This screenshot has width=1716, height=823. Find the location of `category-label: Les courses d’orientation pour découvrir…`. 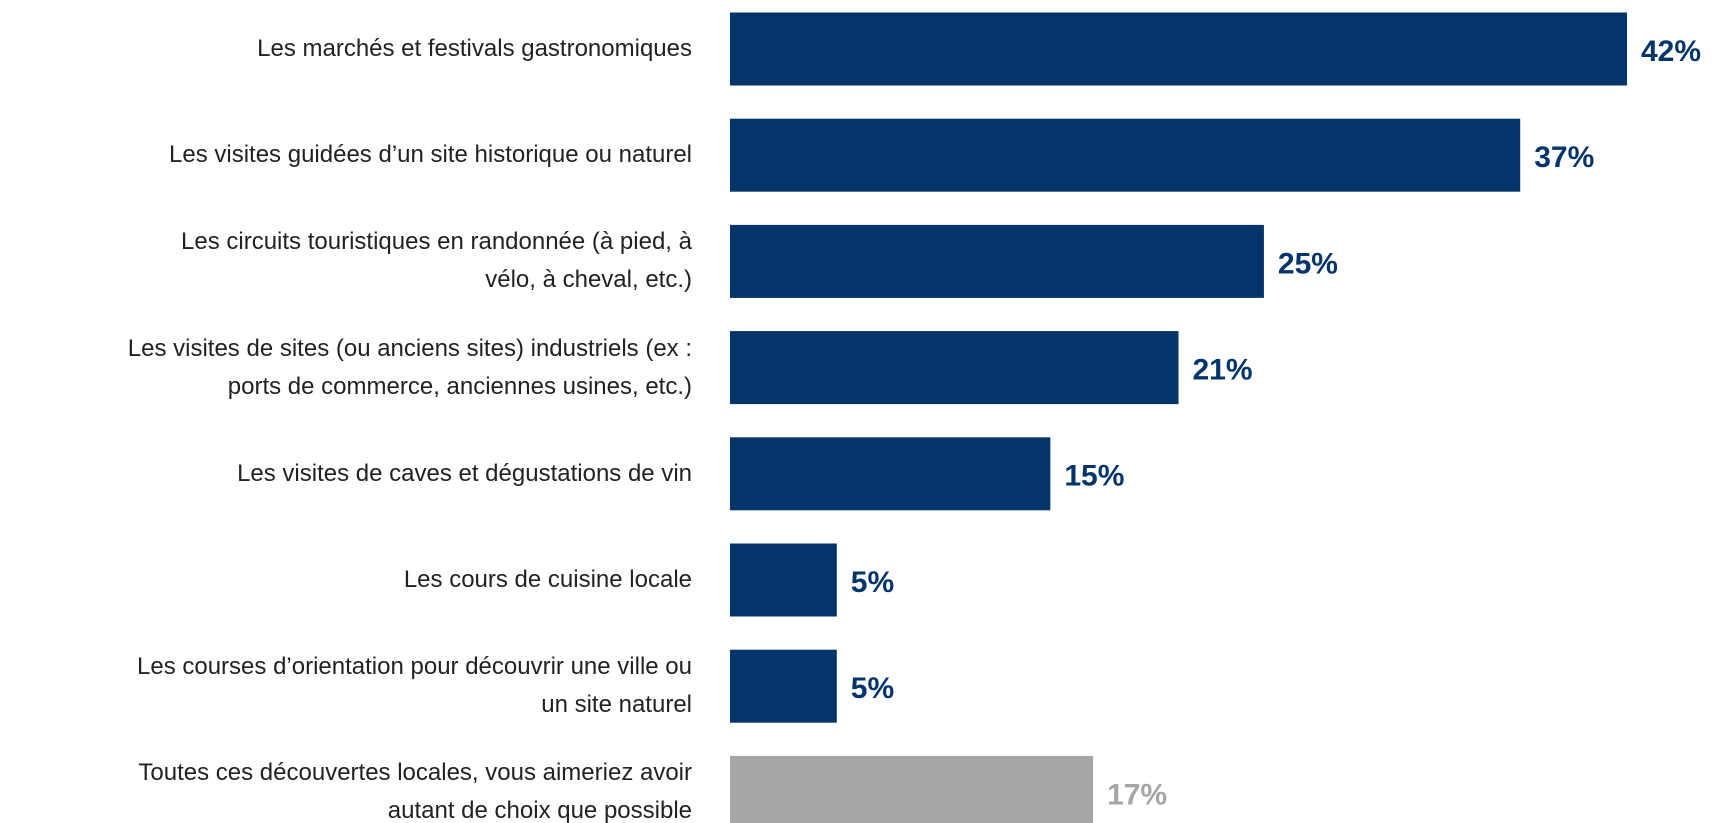

category-label: Les courses d’orientation pour découvrir… is located at coordinates (414, 686).